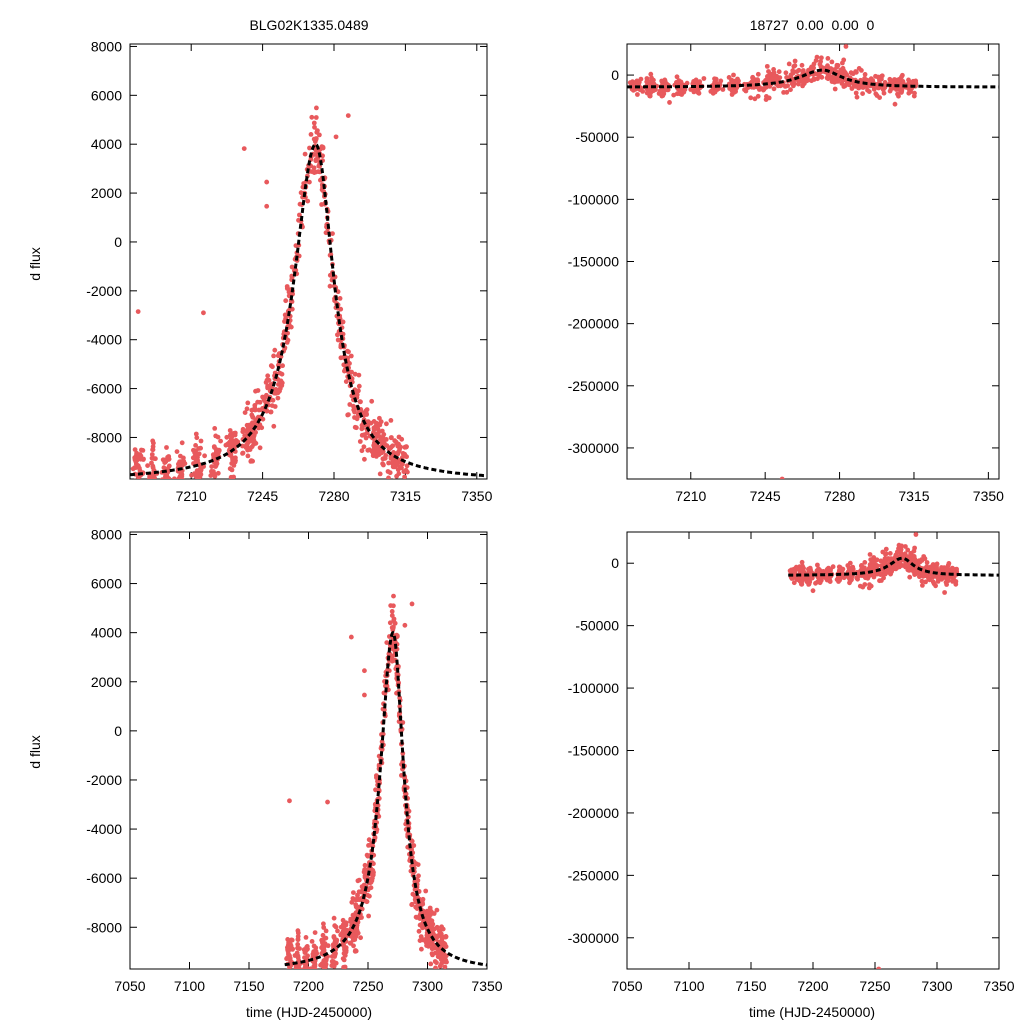 The width and height of the screenshot is (1024, 1024). I want to click on y-tick-label: -50000, so click(597, 626).